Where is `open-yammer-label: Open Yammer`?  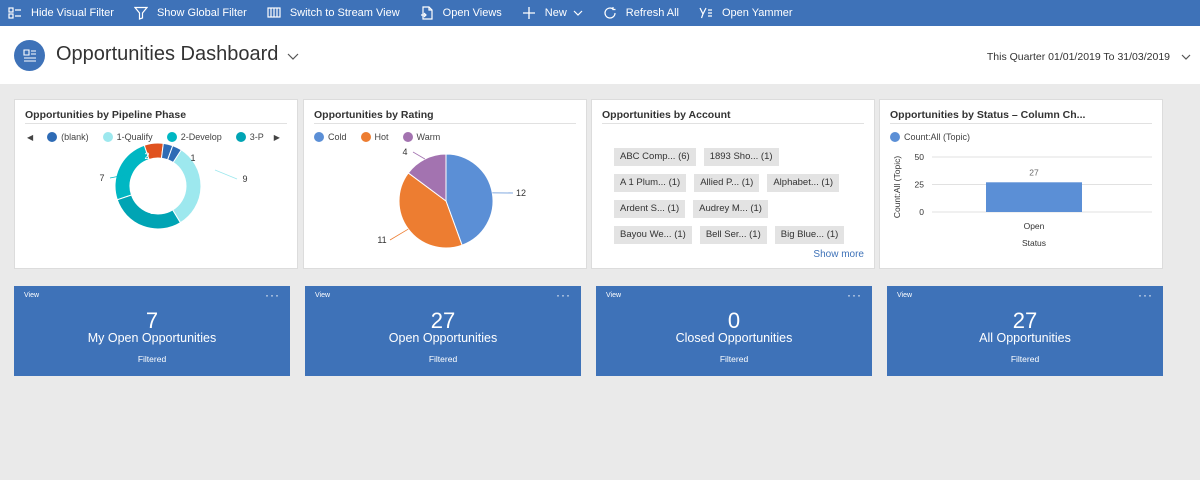
open-yammer-label: Open Yammer is located at coordinates (757, 13).